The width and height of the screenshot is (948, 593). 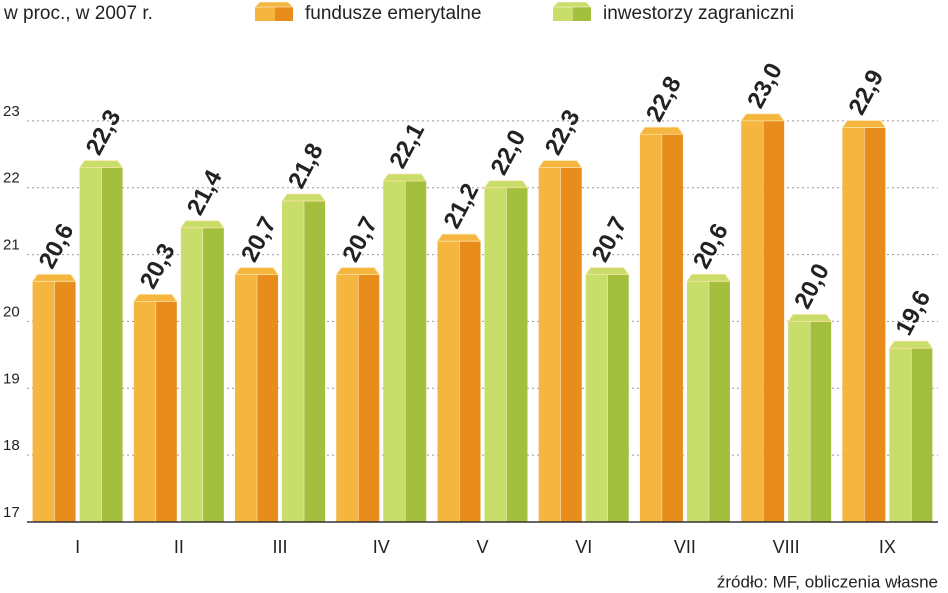 I want to click on legend-item: fundusze emerytalne, so click(x=367, y=12).